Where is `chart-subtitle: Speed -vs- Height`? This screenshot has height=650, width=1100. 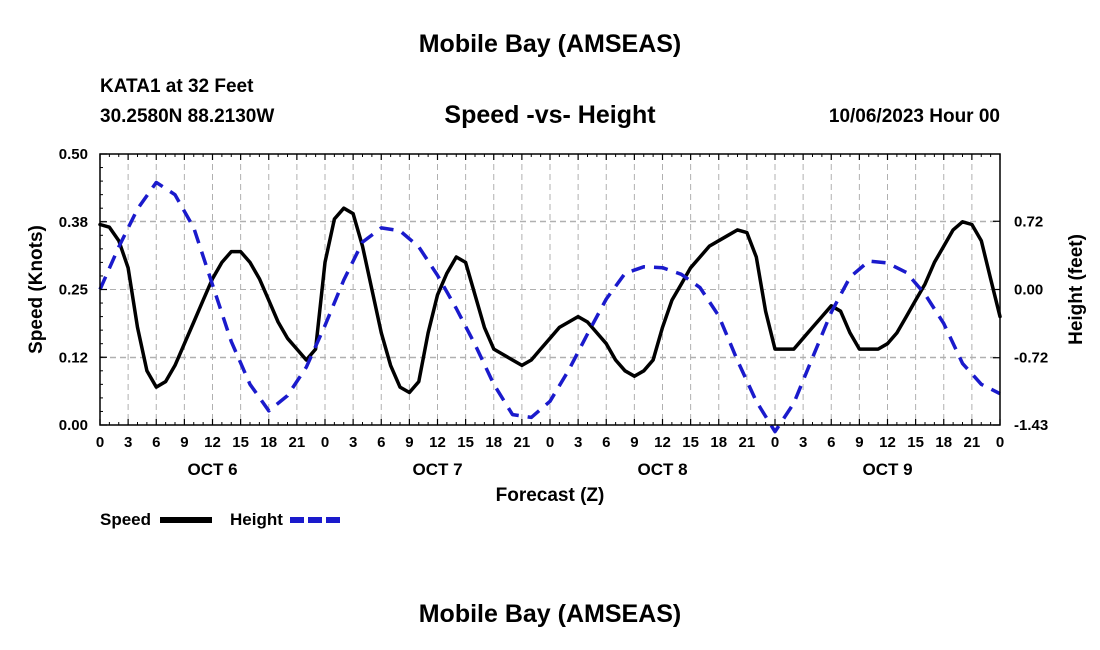 chart-subtitle: Speed -vs- Height is located at coordinates (550, 115).